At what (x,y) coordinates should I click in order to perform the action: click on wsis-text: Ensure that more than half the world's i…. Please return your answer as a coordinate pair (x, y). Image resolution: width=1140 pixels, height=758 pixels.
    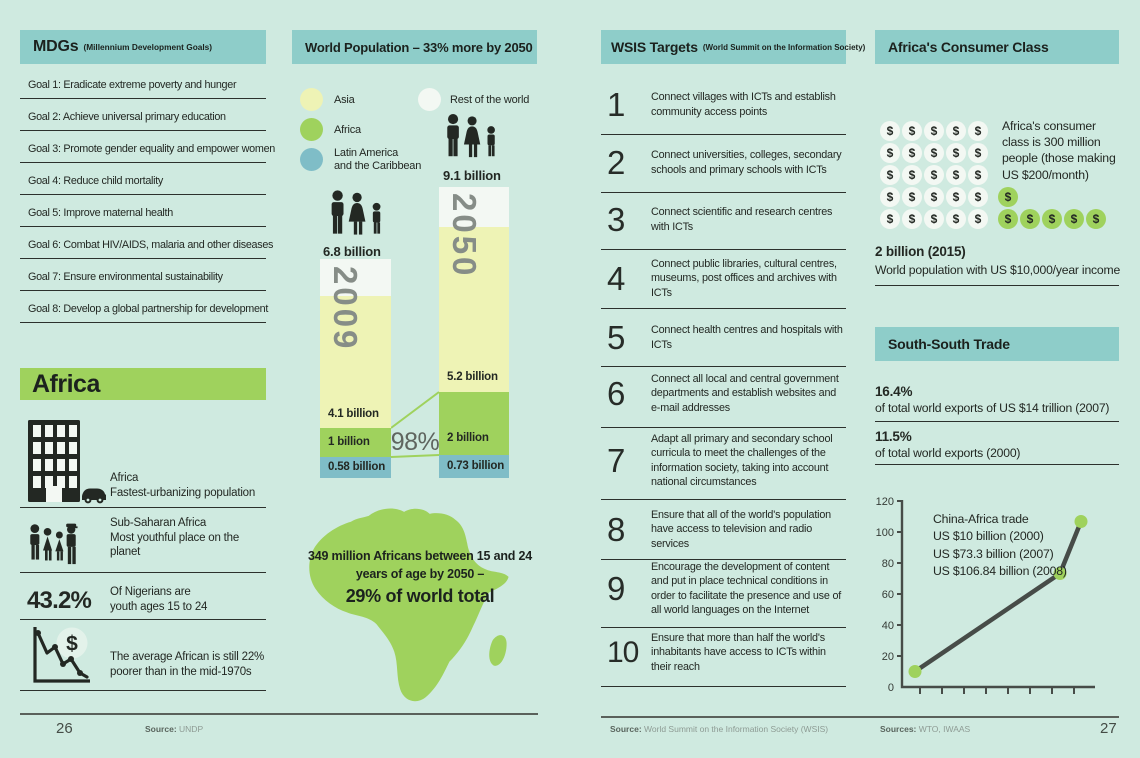
    Looking at the image, I should click on (738, 652).